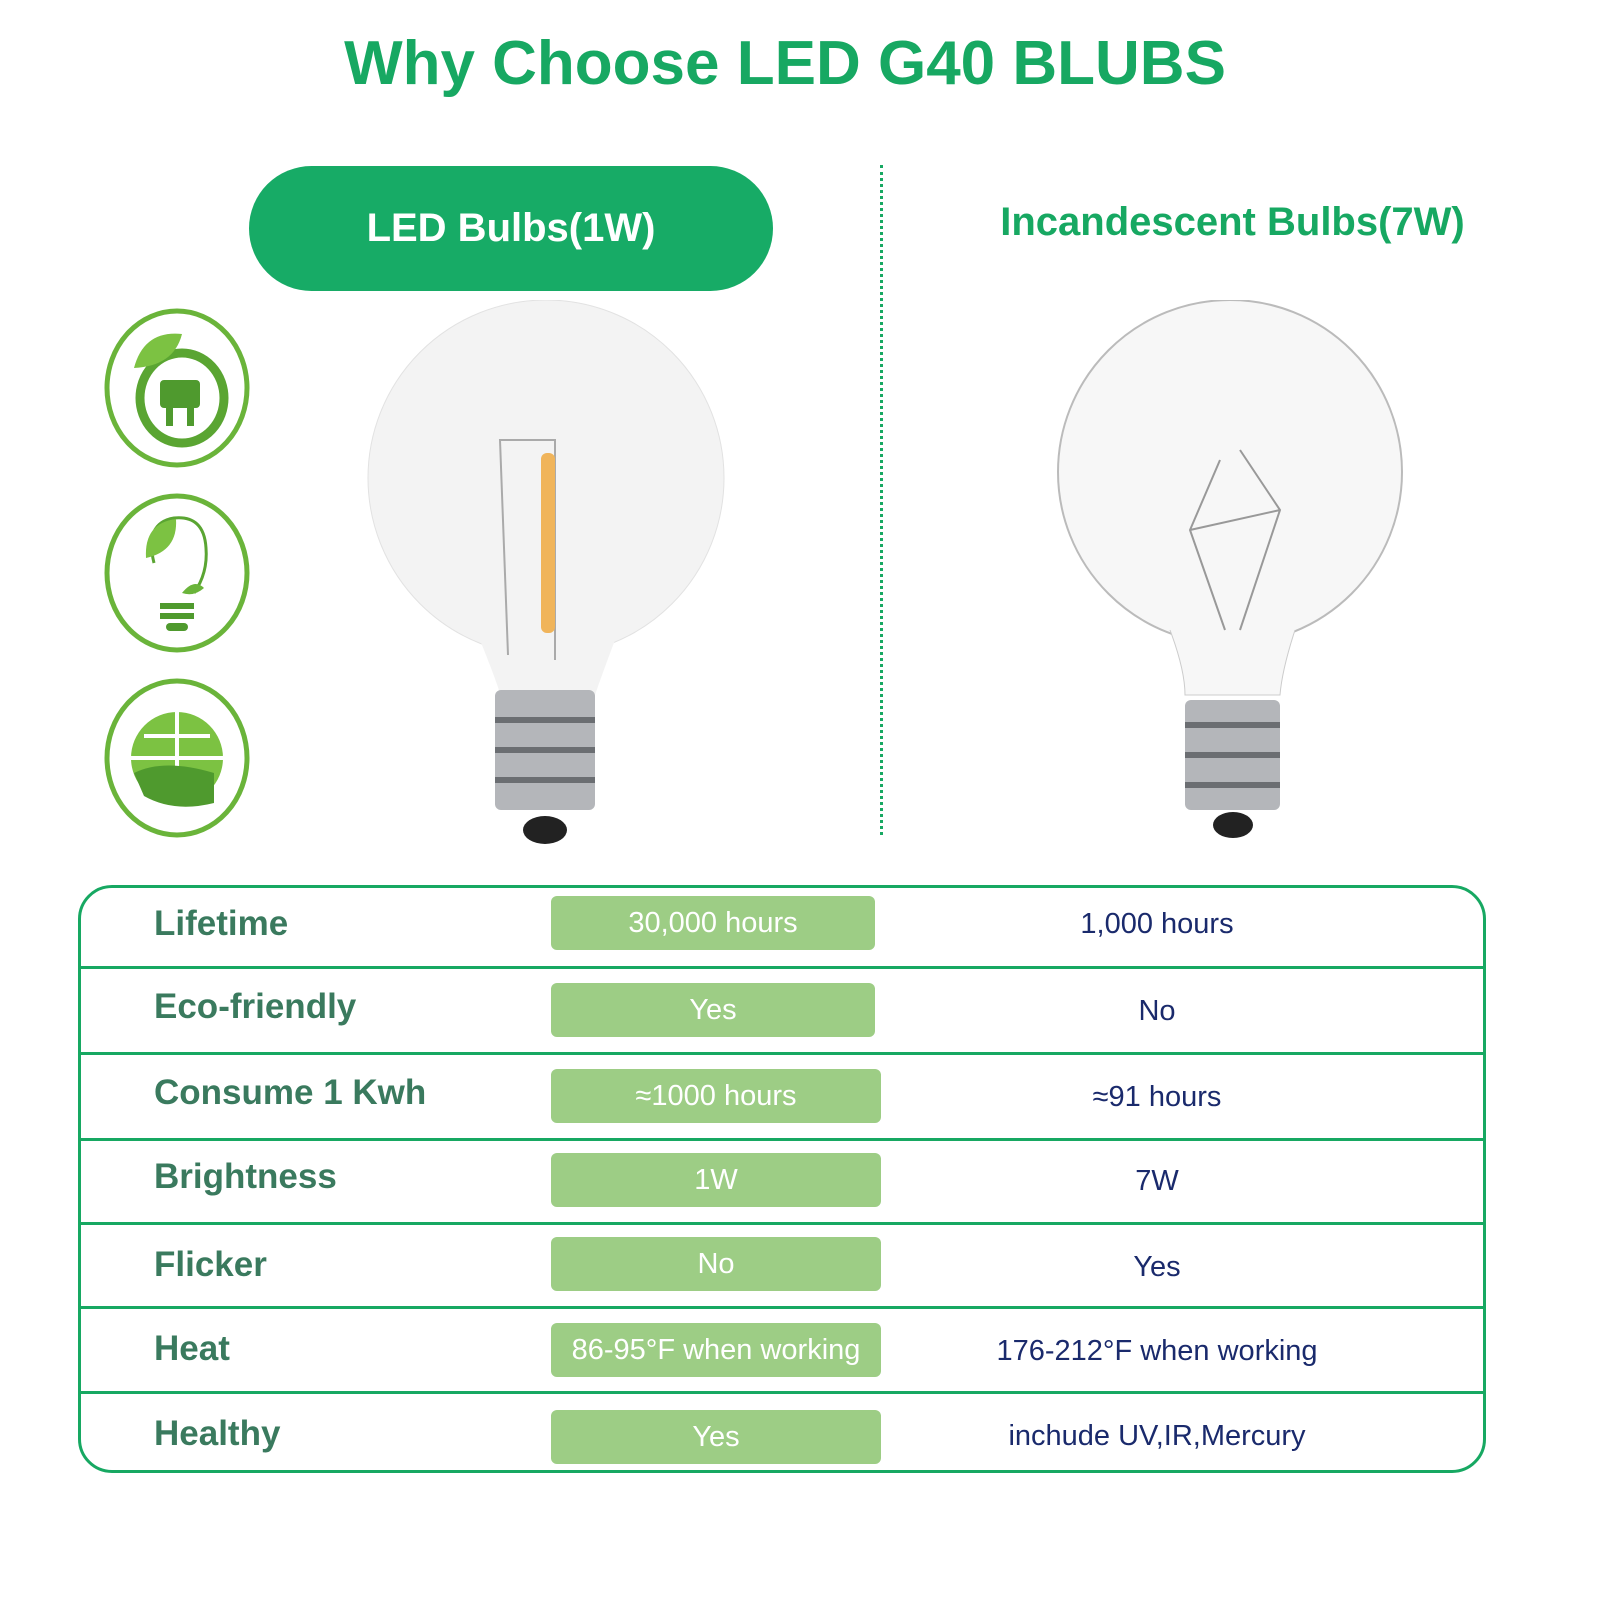 The height and width of the screenshot is (1601, 1601). I want to click on table-row: Brightness 1W 7W, so click(782, 1180).